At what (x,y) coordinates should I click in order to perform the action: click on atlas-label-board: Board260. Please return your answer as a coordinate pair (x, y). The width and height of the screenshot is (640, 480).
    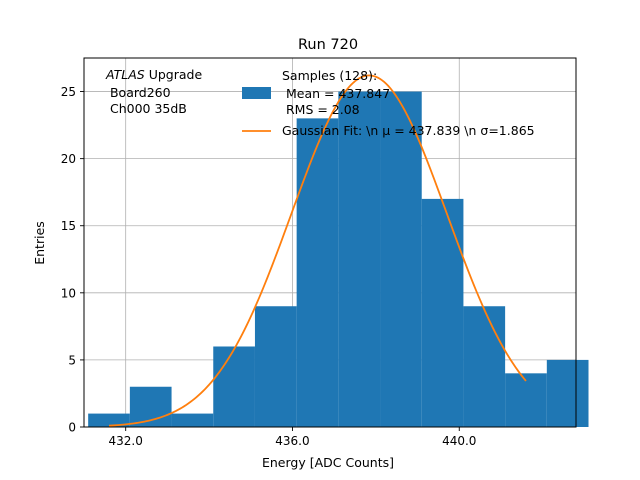
    Looking at the image, I should click on (138, 92).